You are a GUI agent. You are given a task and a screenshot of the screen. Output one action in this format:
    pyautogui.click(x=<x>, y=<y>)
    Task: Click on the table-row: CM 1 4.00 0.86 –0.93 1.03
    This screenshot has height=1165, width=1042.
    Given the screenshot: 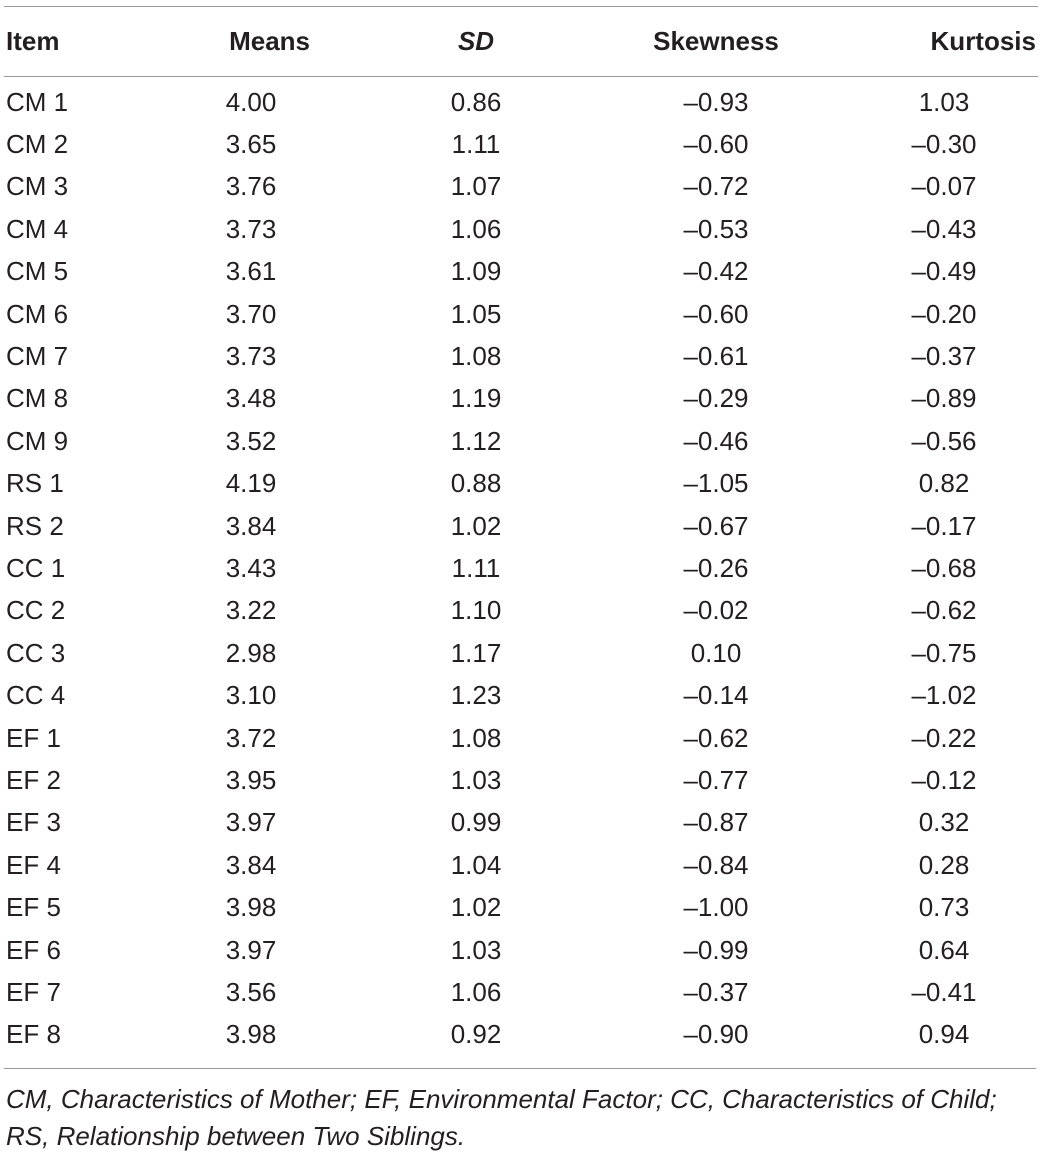 What is the action you would take?
    pyautogui.click(x=521, y=100)
    